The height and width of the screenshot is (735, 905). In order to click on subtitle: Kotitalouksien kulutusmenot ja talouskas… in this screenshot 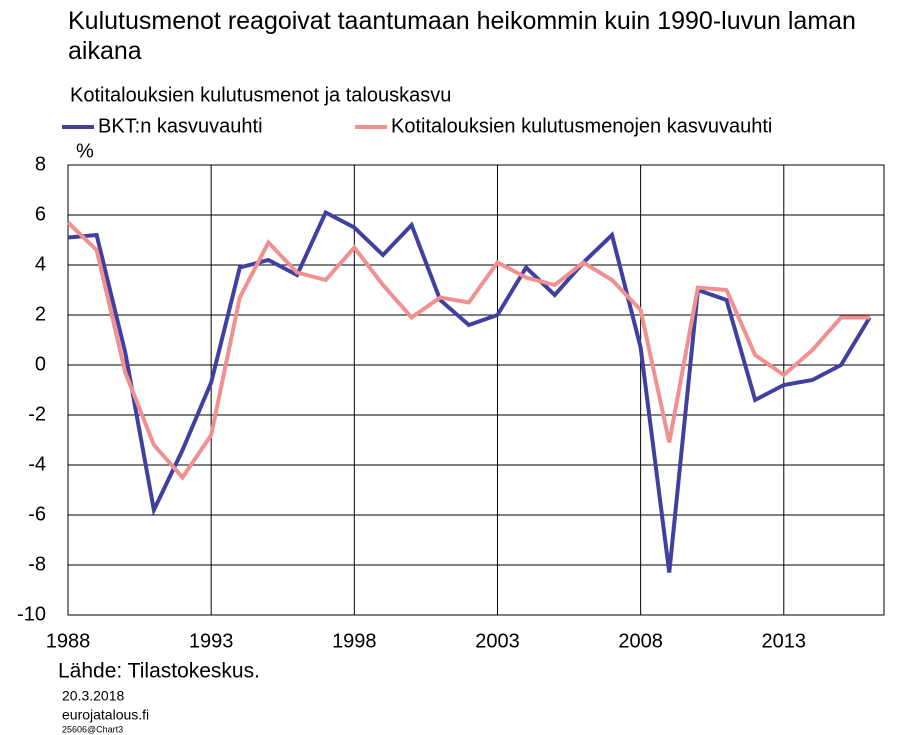, I will do `click(260, 95)`.